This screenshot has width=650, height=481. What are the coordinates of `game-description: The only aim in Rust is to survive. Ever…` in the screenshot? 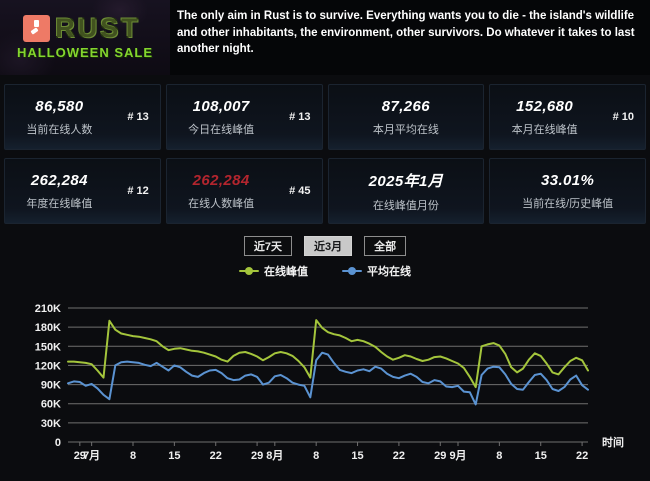 It's located at (406, 33).